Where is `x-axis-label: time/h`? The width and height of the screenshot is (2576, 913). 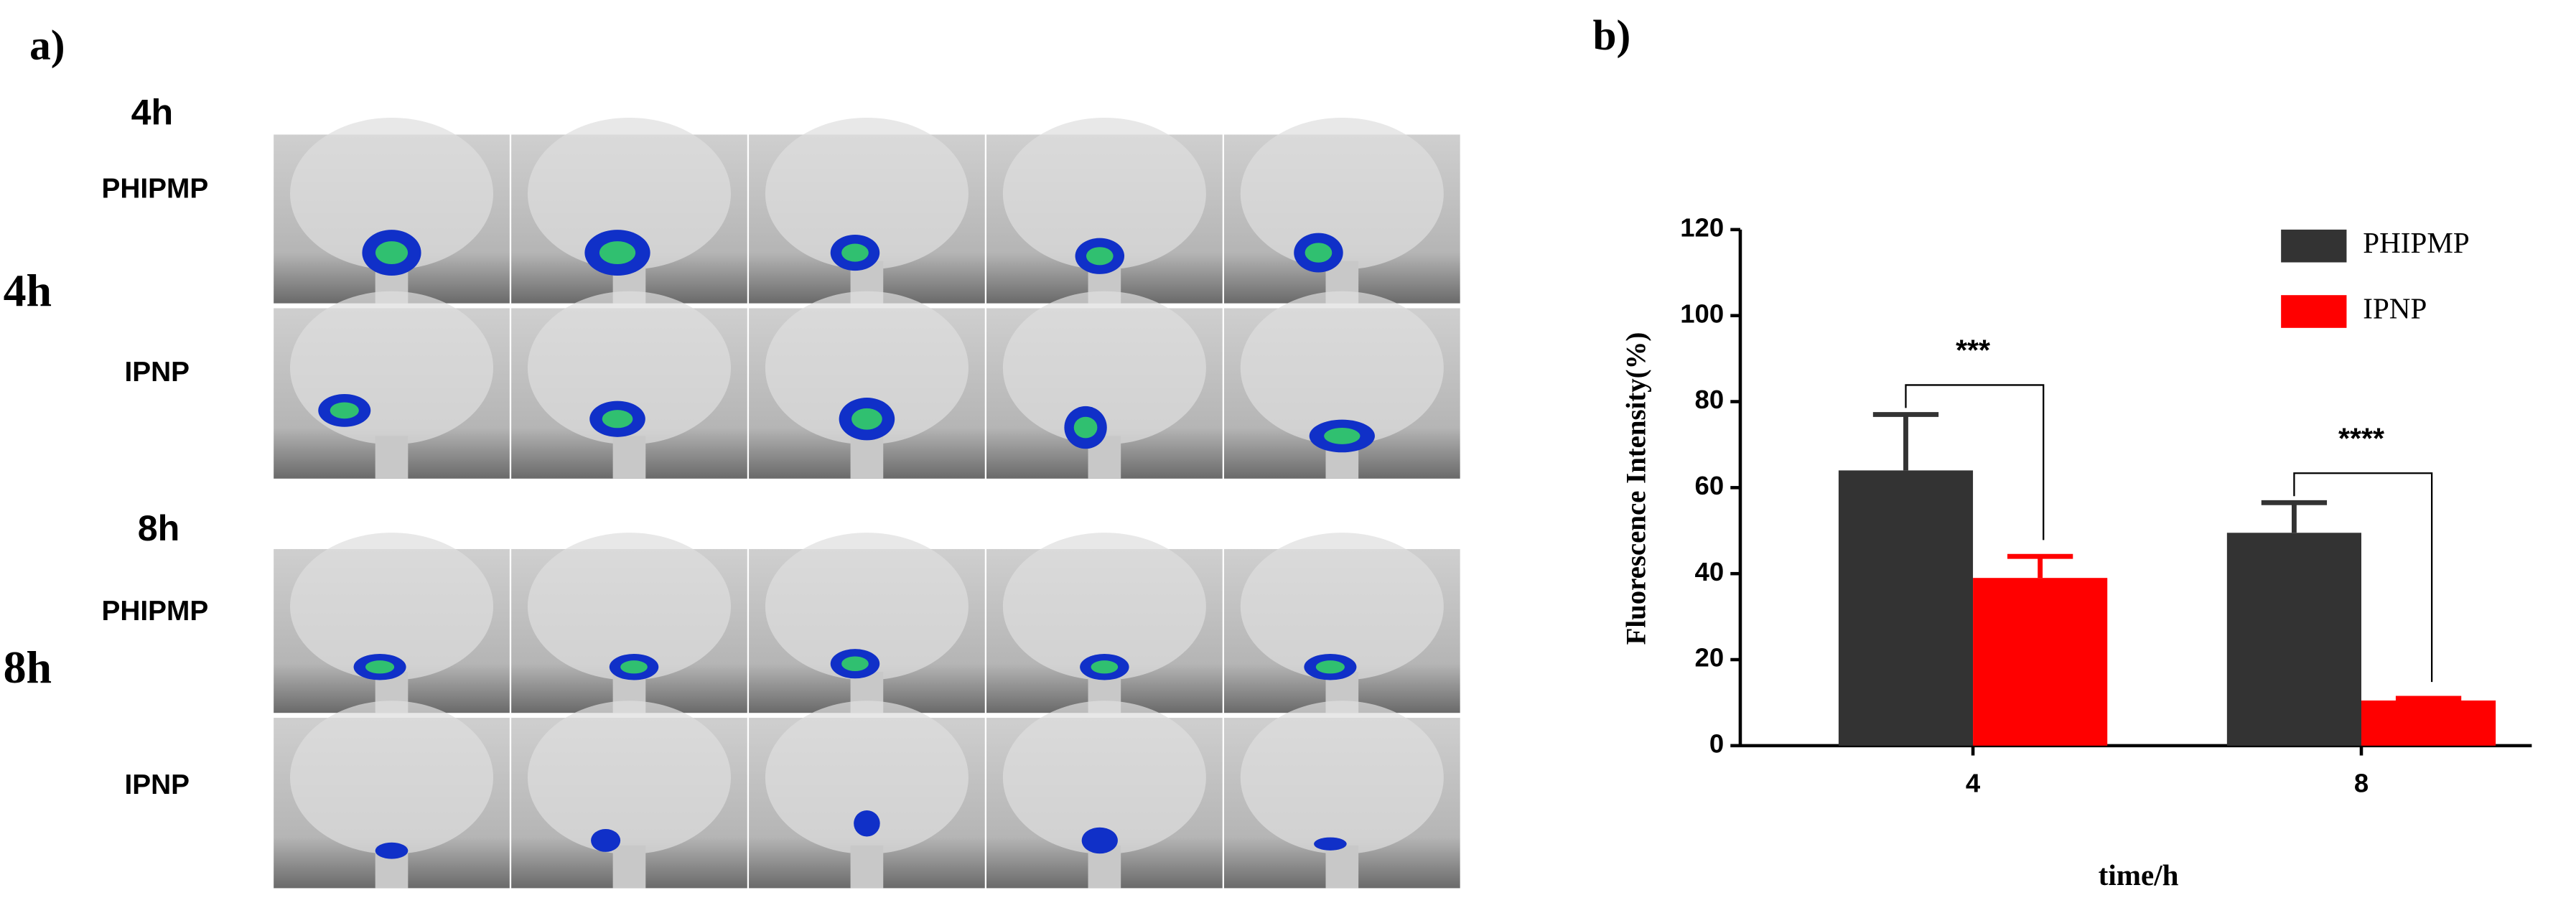 x-axis-label: time/h is located at coordinates (2139, 874).